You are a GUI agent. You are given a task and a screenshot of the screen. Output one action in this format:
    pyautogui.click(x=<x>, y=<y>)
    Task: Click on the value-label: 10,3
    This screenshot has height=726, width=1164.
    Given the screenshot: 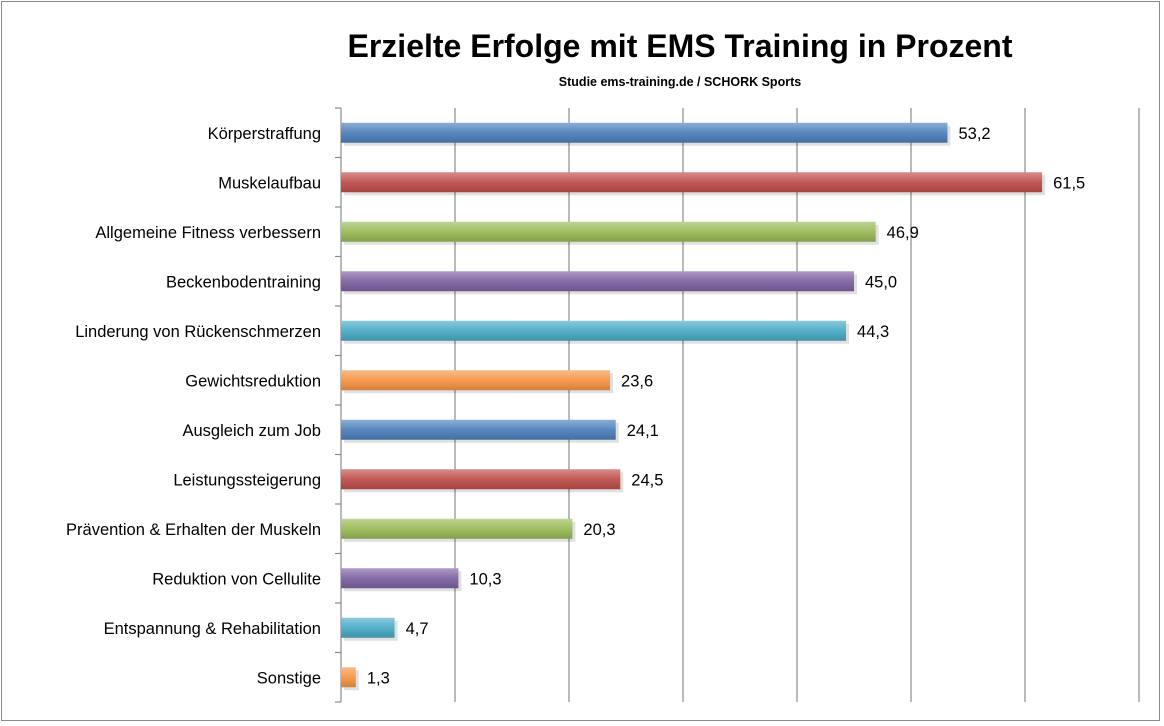 What is the action you would take?
    pyautogui.click(x=485, y=579)
    